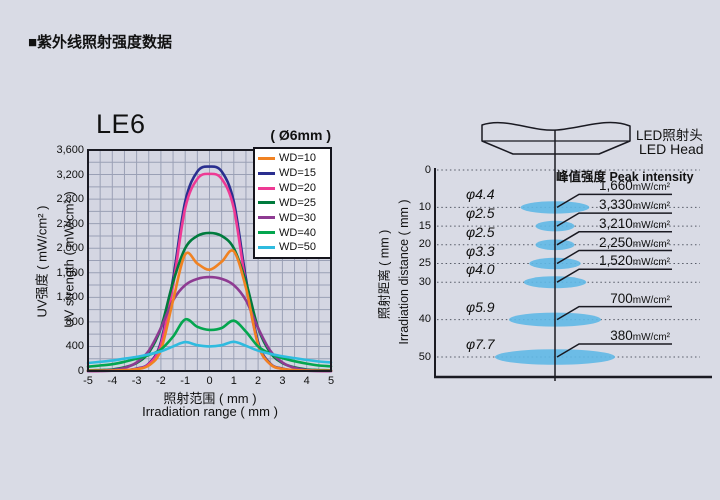 This screenshot has width=720, height=500. What do you see at coordinates (331, 381) in the screenshot?
I see `x-tick-label: 5` at bounding box center [331, 381].